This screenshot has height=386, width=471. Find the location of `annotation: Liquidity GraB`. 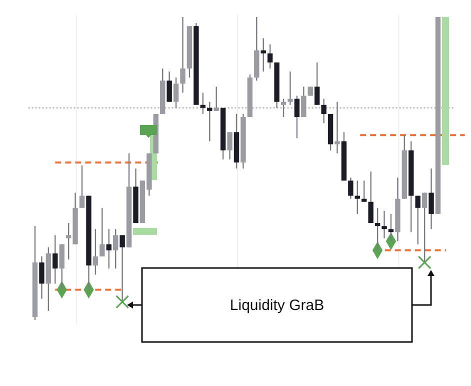

annotation: Liquidity GraB is located at coordinates (277, 305).